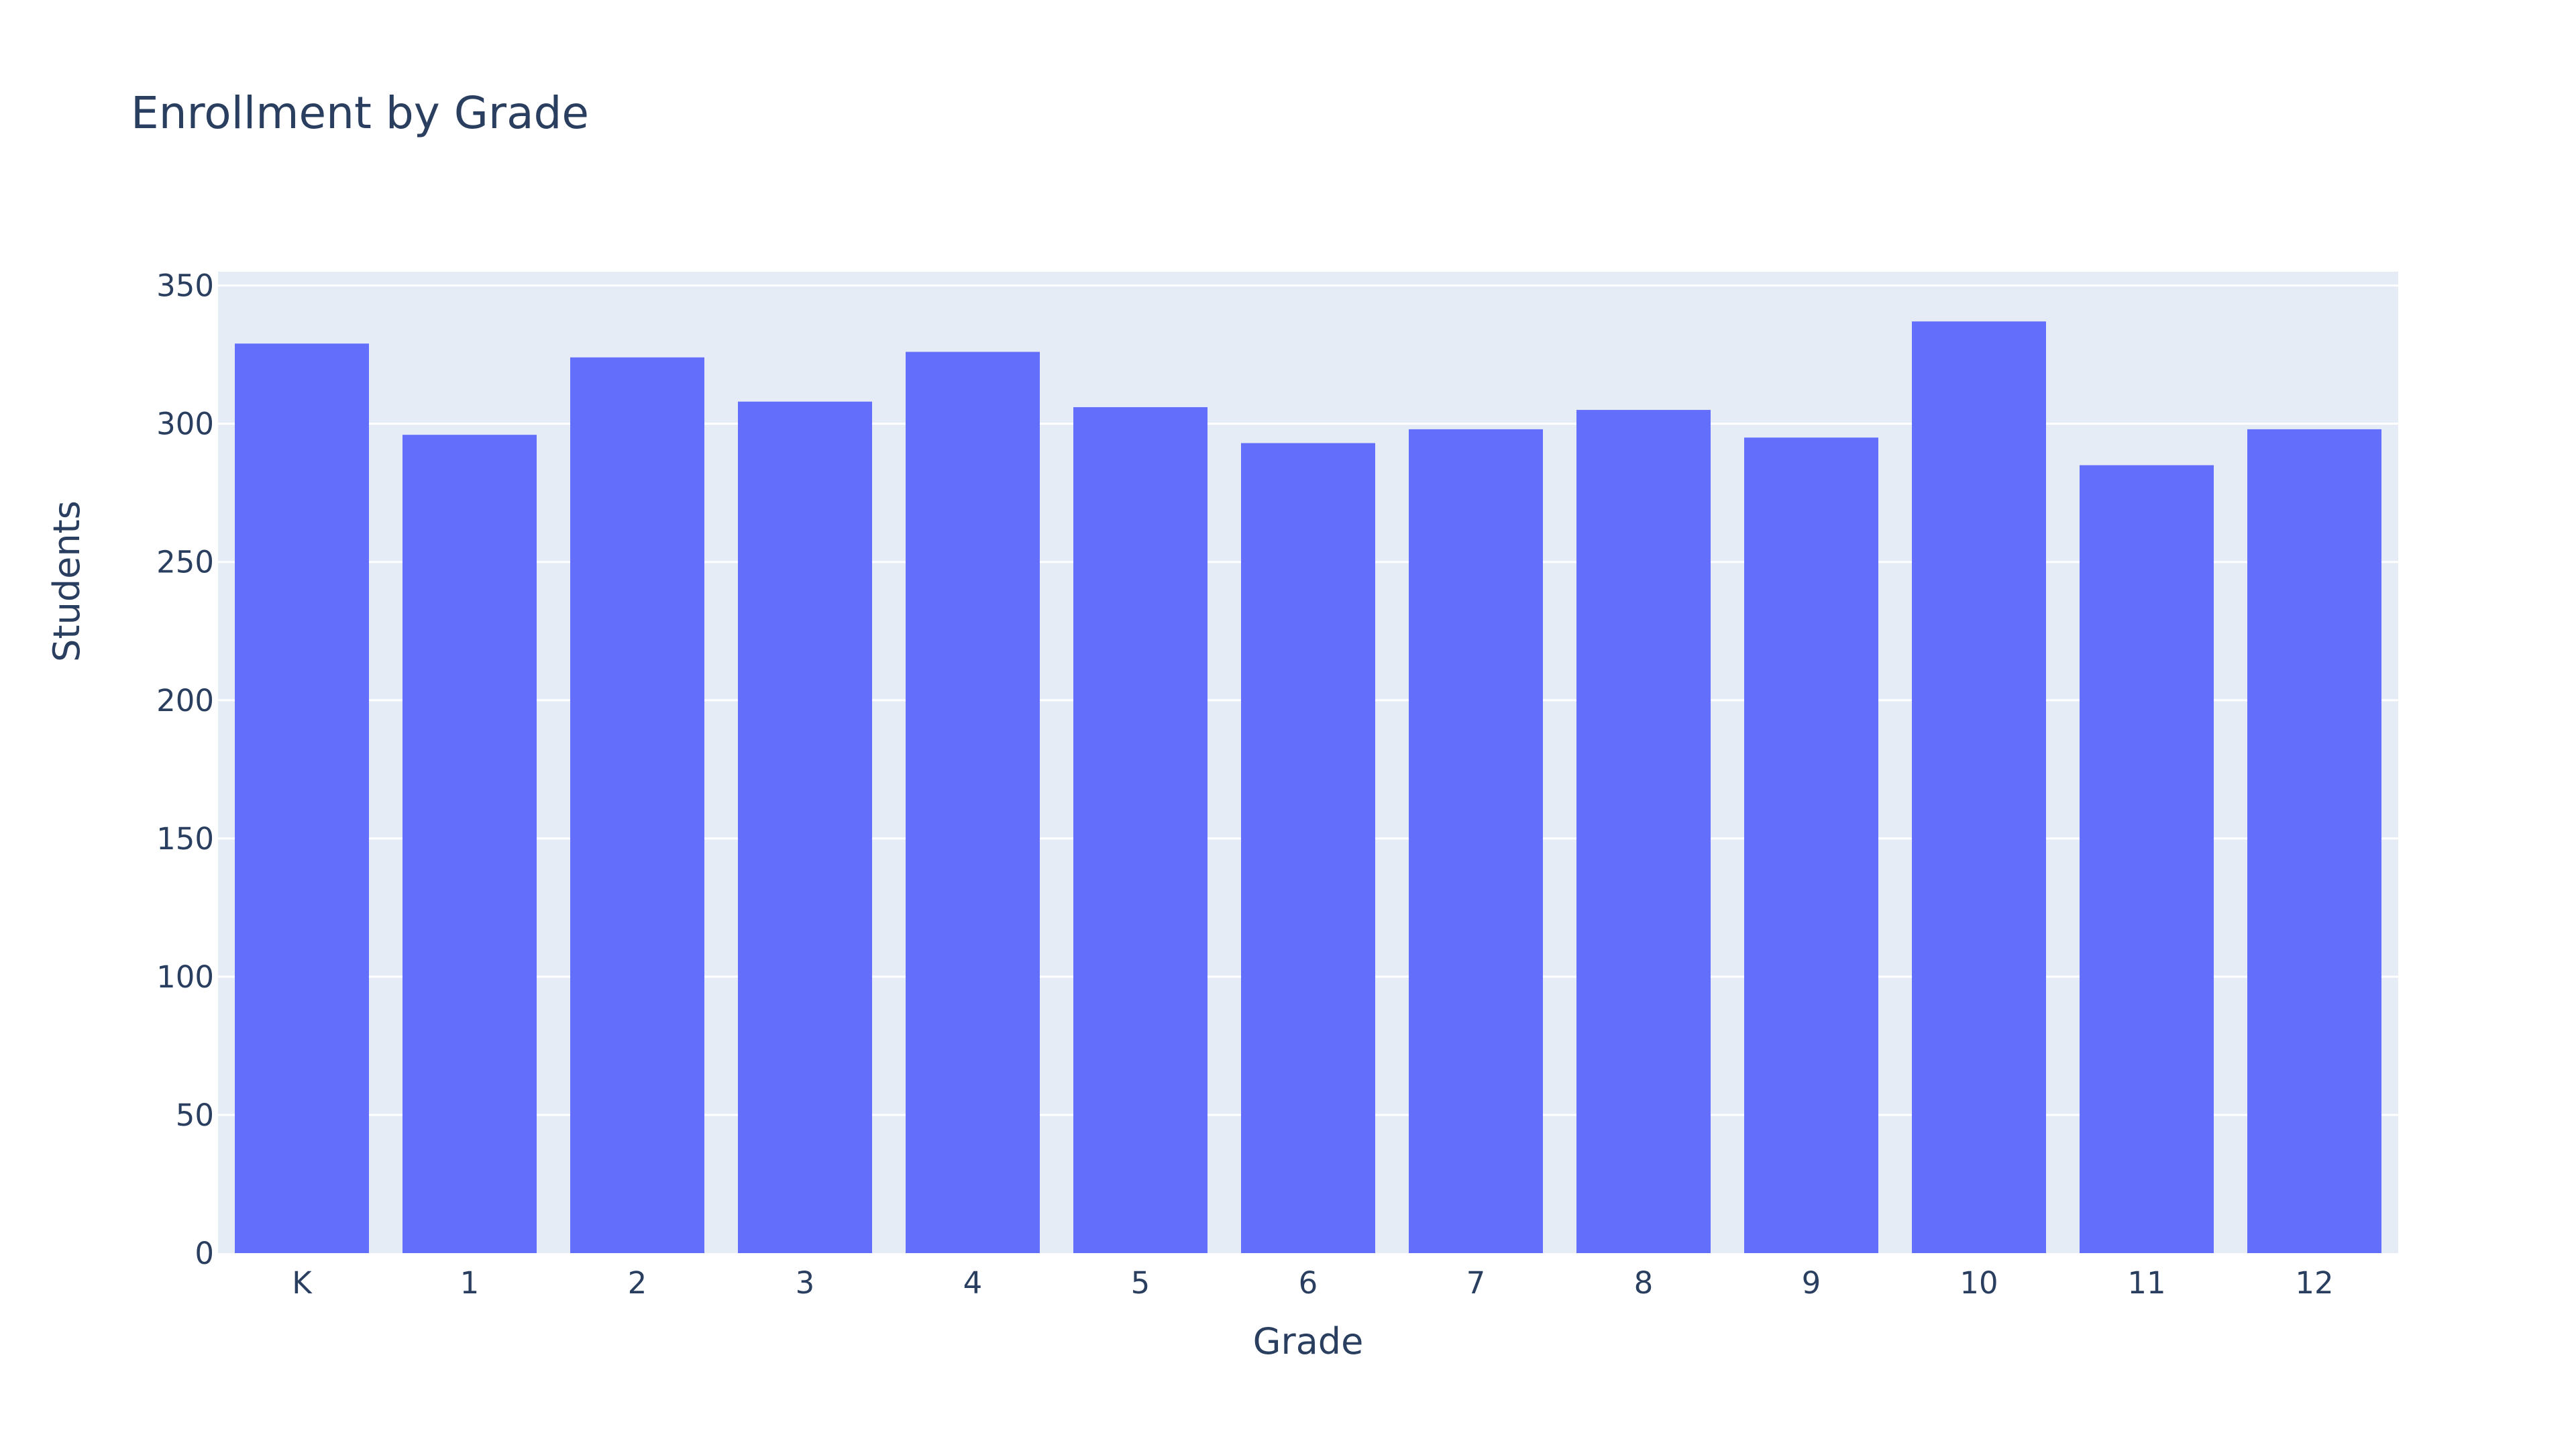 This screenshot has height=1449, width=2576. Describe the element at coordinates (185, 839) in the screenshot. I see `y-tick-label: 150` at that location.